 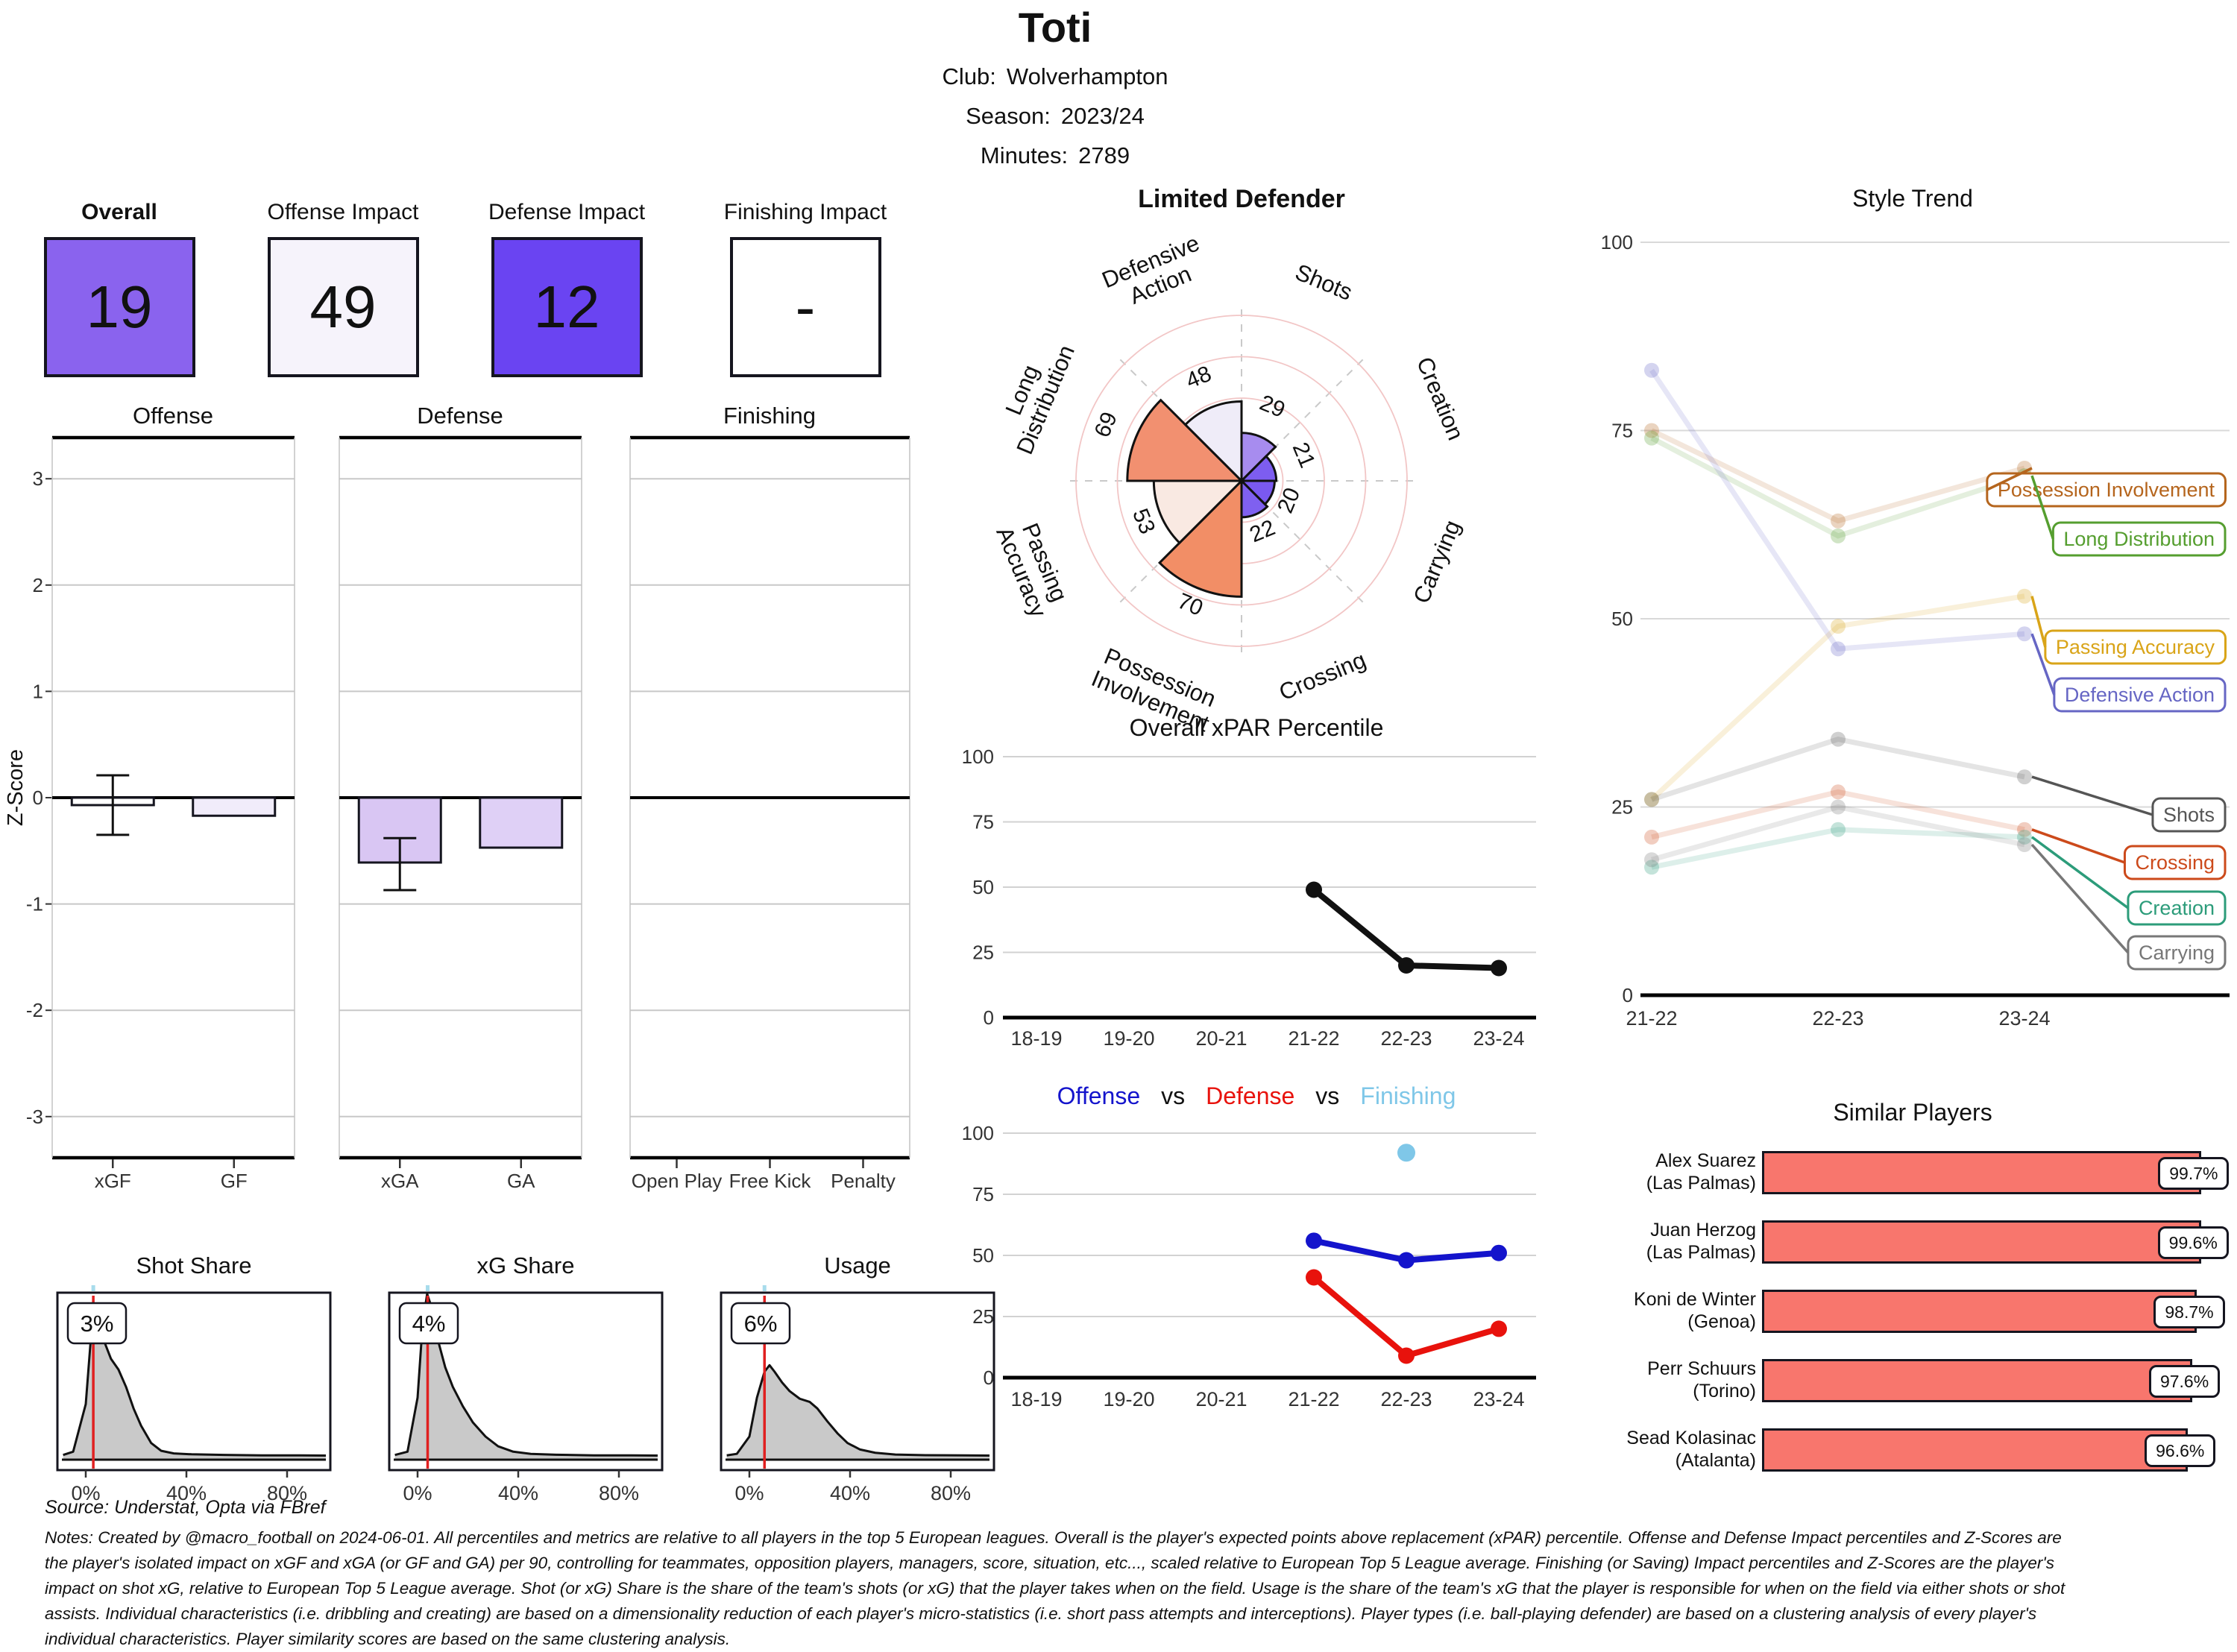 I want to click on facet-title-defense: Defense, so click(x=460, y=416).